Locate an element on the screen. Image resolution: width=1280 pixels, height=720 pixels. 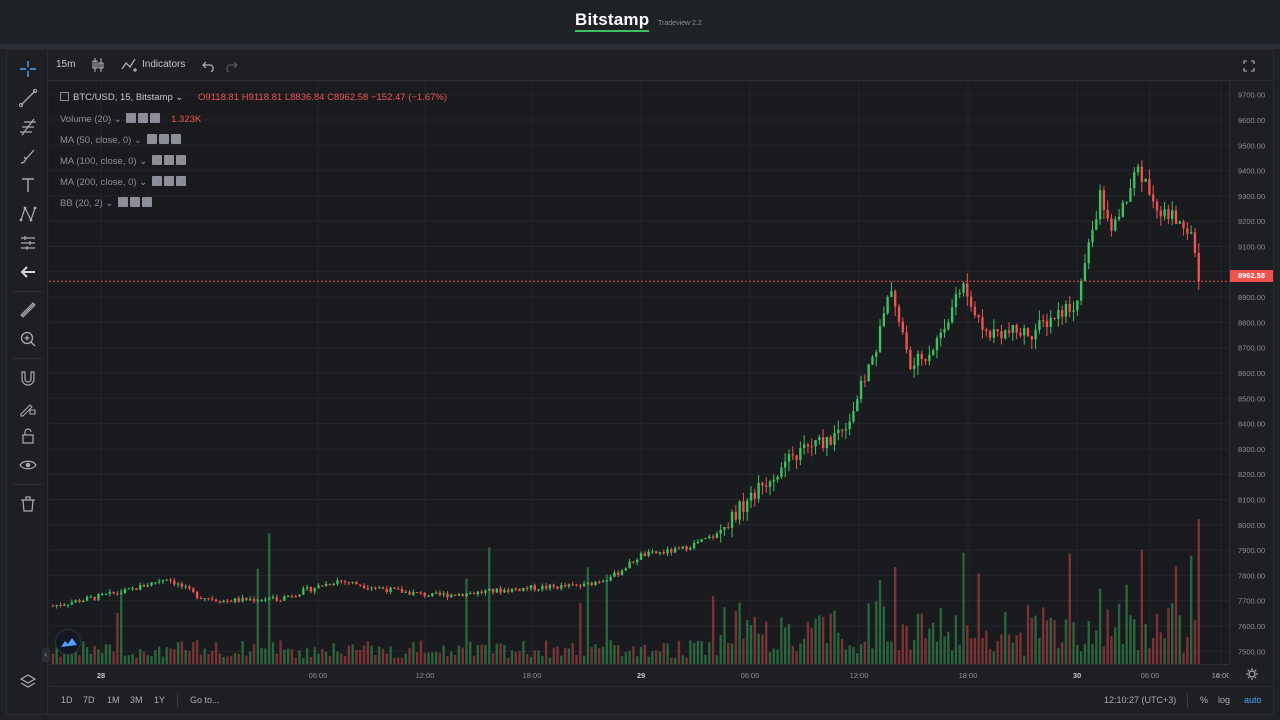
percent-toggle: % is located at coordinates (1204, 700).